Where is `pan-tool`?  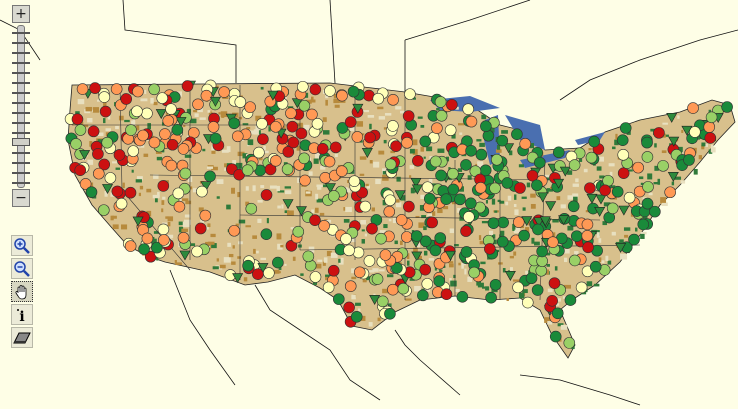 pan-tool is located at coordinates (22, 291).